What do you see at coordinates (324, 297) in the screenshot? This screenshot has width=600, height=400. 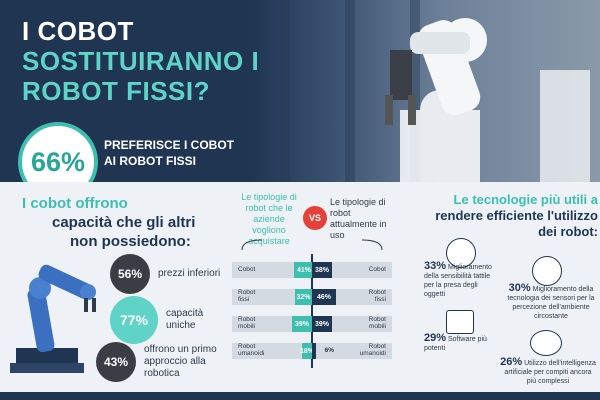 I see `use-bar: 46%` at bounding box center [324, 297].